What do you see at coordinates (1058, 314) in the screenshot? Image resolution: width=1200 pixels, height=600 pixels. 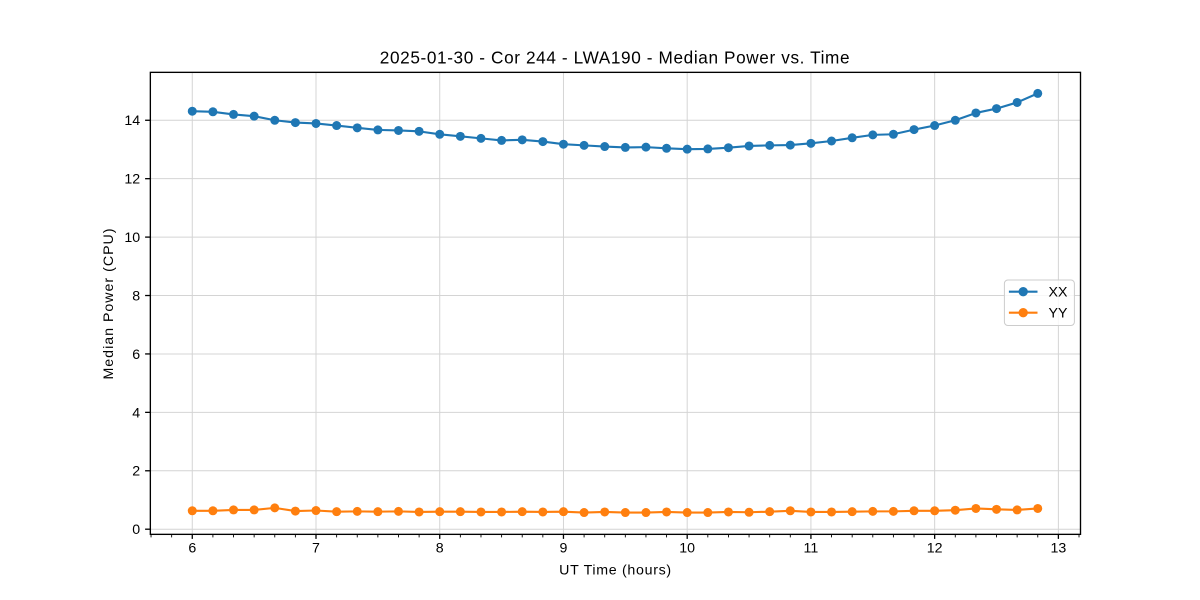 I see `svg-text: YY` at bounding box center [1058, 314].